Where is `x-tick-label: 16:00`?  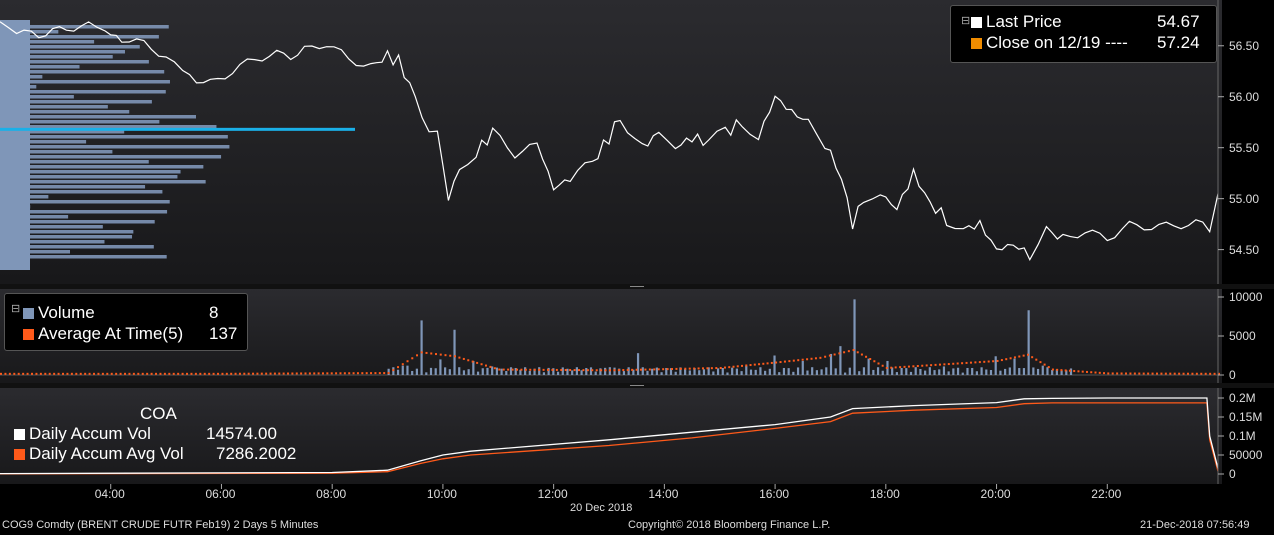 x-tick-label: 16:00 is located at coordinates (774, 494).